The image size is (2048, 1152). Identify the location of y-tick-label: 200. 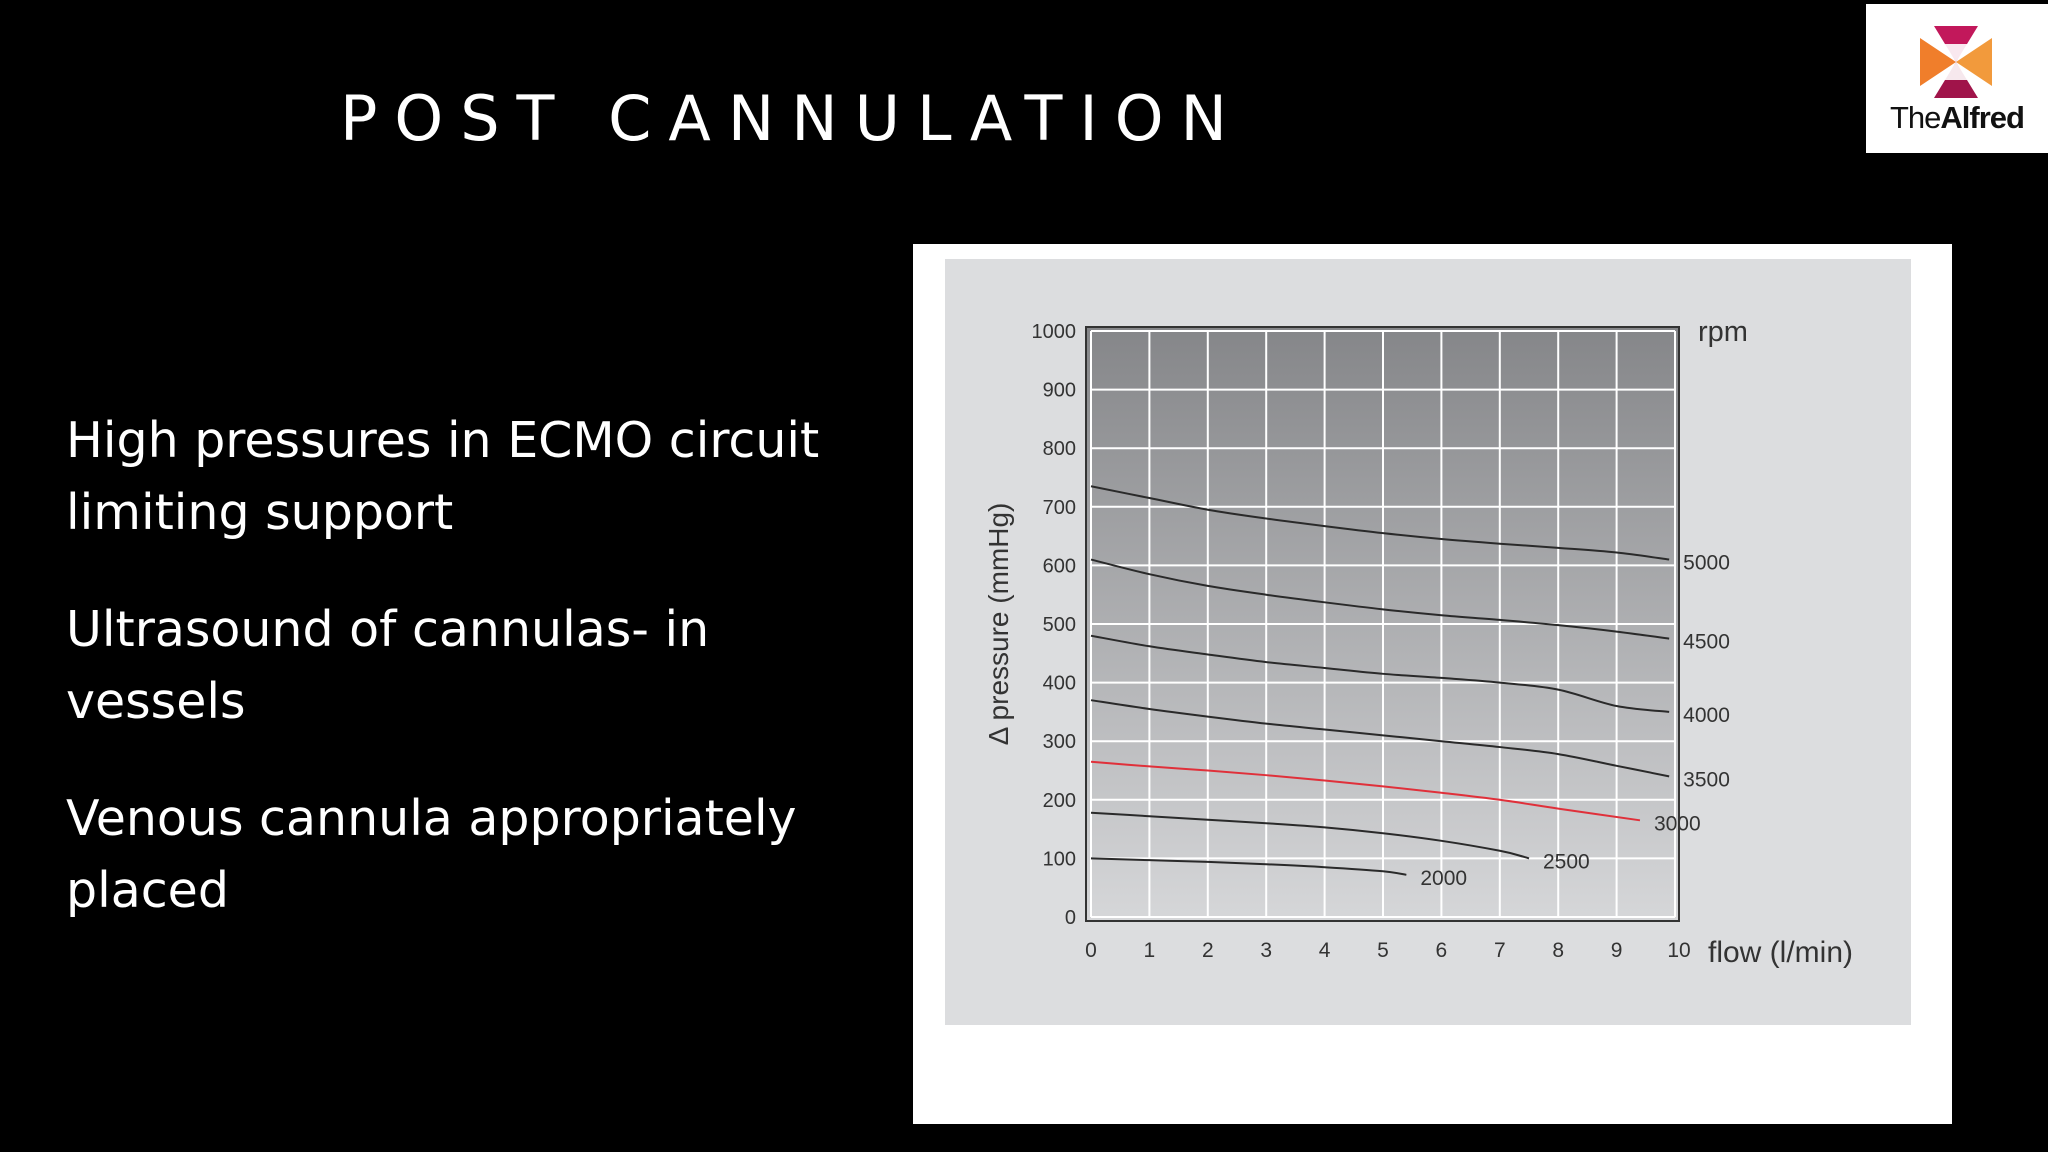
(1059, 801).